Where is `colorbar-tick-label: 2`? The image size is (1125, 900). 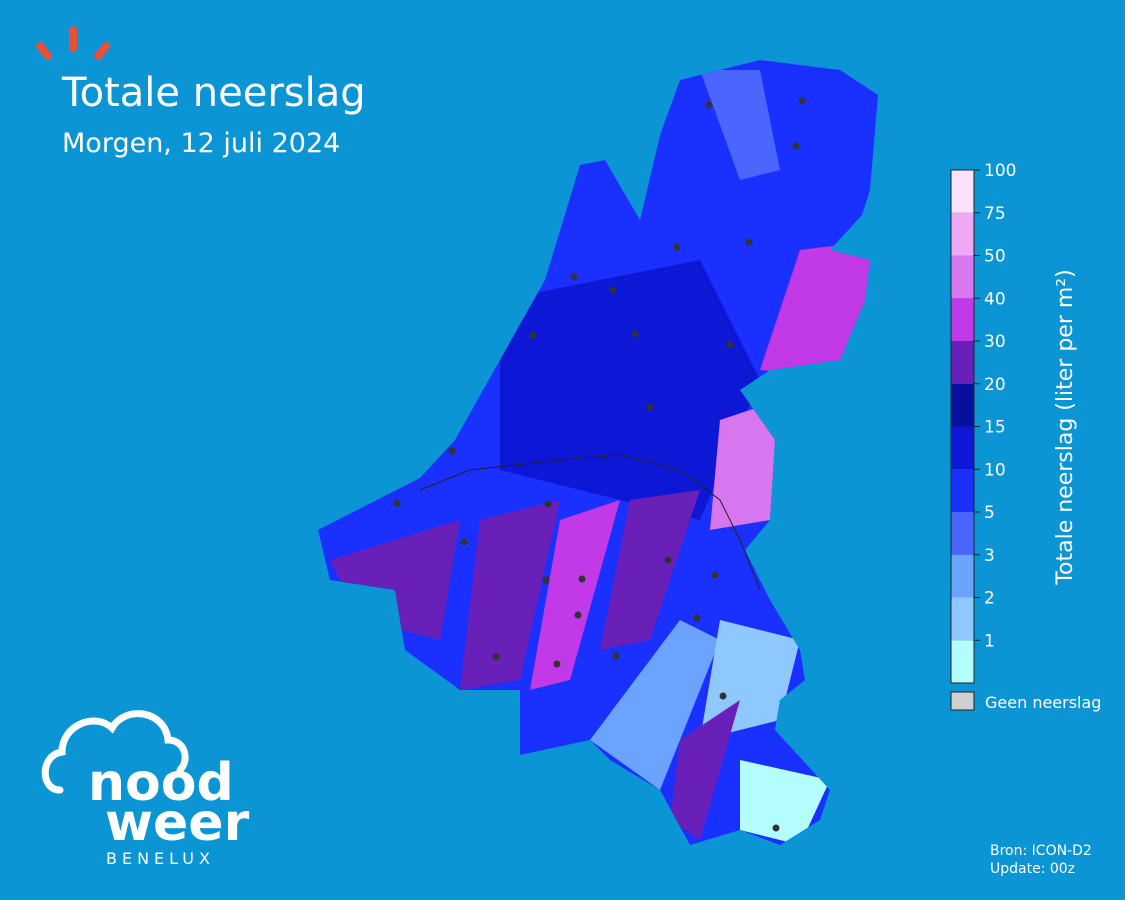
colorbar-tick-label: 2 is located at coordinates (989, 599).